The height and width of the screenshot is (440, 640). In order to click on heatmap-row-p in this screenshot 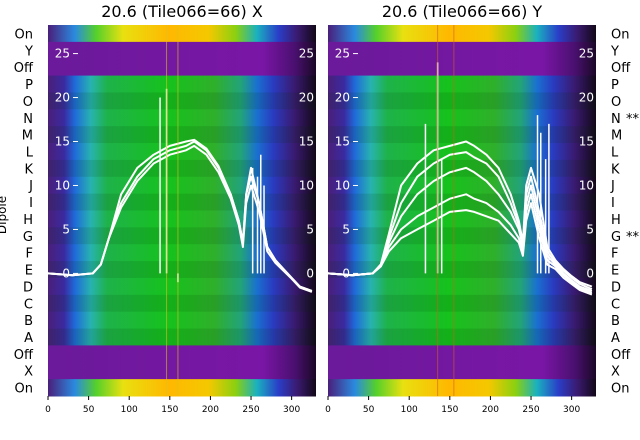, I will do `click(462, 84)`.